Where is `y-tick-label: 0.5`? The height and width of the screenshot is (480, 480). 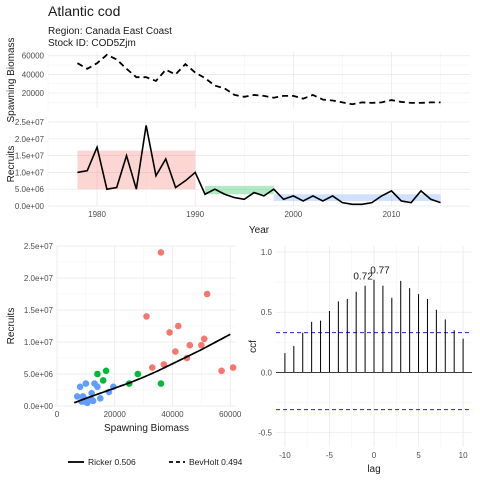 y-tick-label: 0.5 is located at coordinates (267, 312).